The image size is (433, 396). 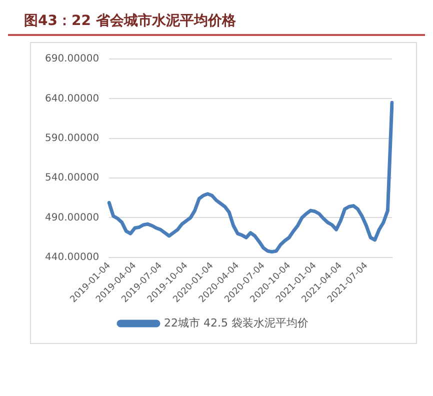 I want to click on legend-label: 22城市 42.5 袋装水泥平均价, so click(x=236, y=323).